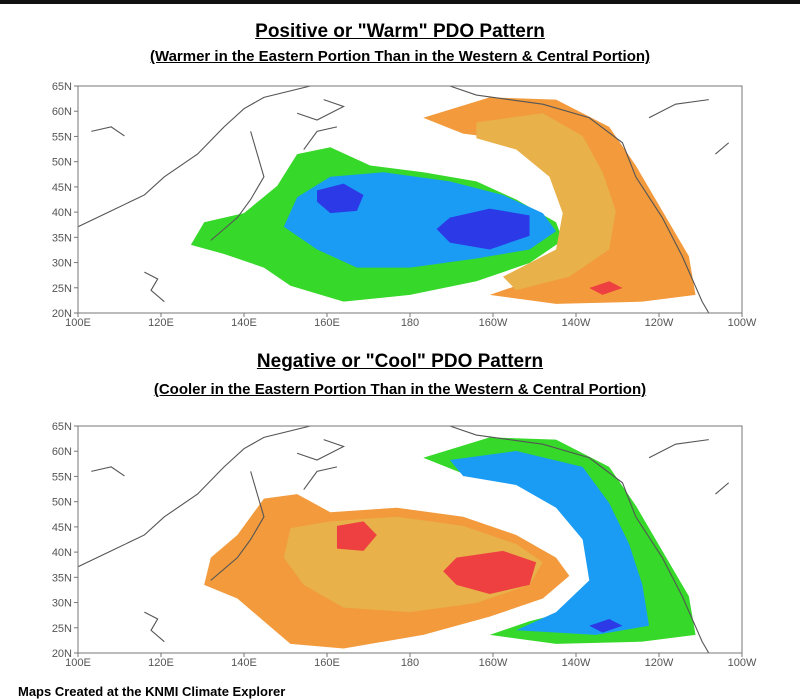 This screenshot has height=699, width=800. I want to click on warm-lon-label: 120E, so click(161, 323).